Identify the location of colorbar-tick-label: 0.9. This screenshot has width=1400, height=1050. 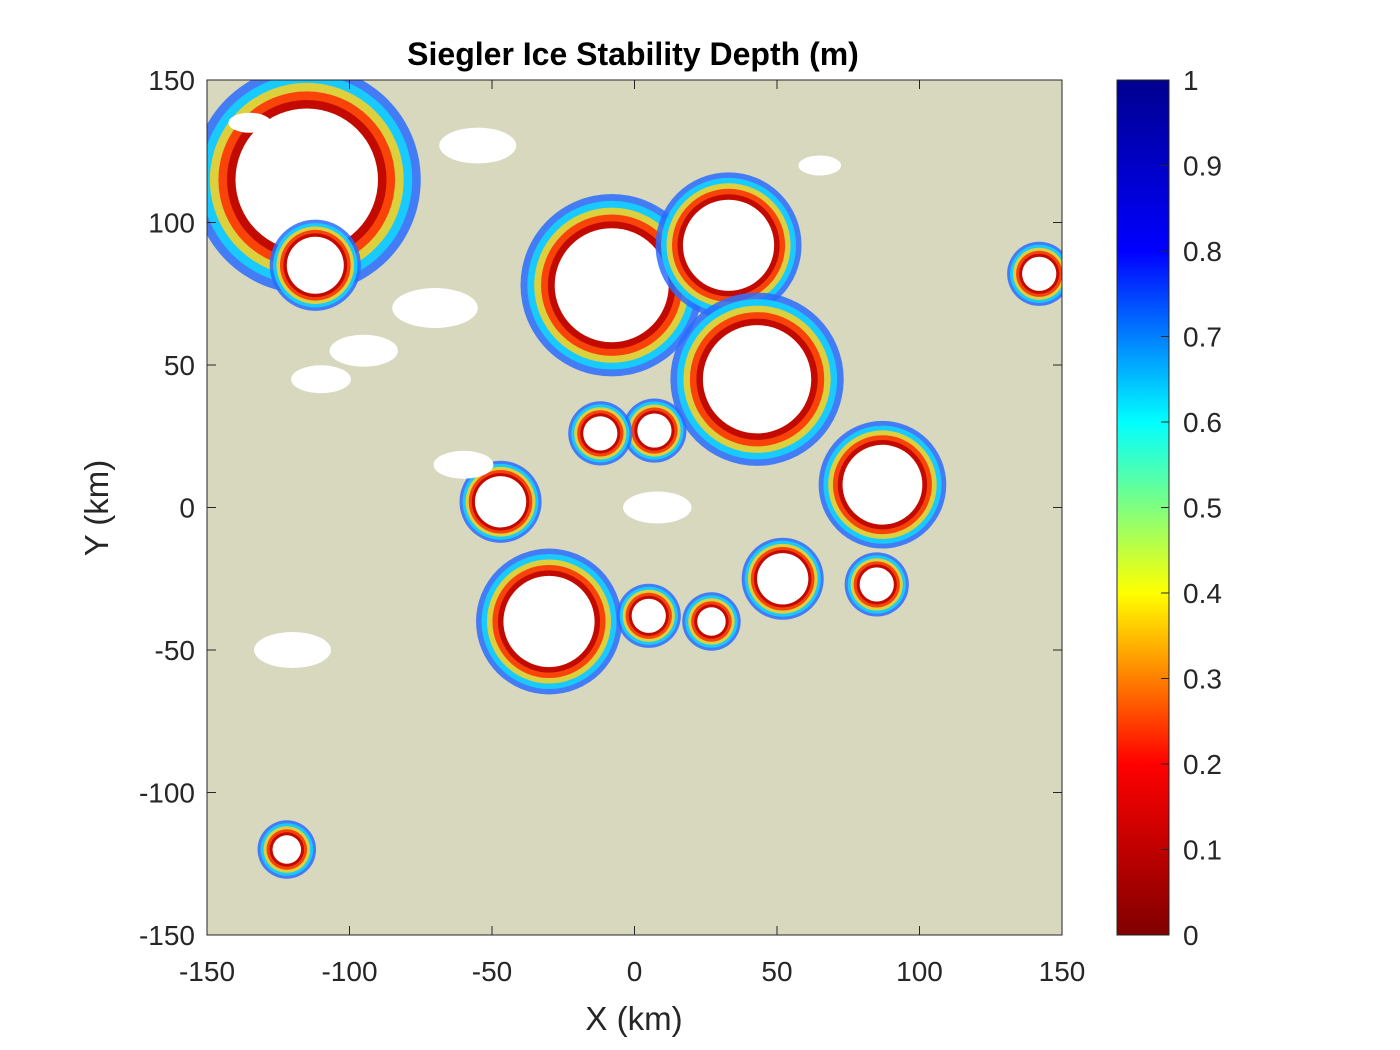
(1202, 166).